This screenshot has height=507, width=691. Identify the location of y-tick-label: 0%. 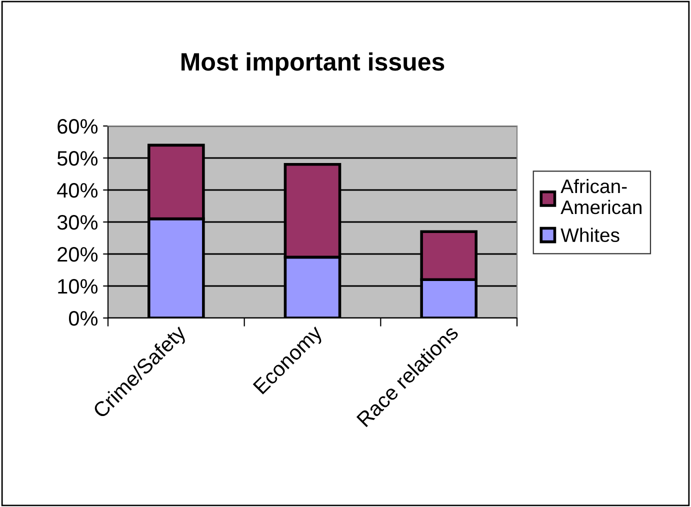
(83, 318).